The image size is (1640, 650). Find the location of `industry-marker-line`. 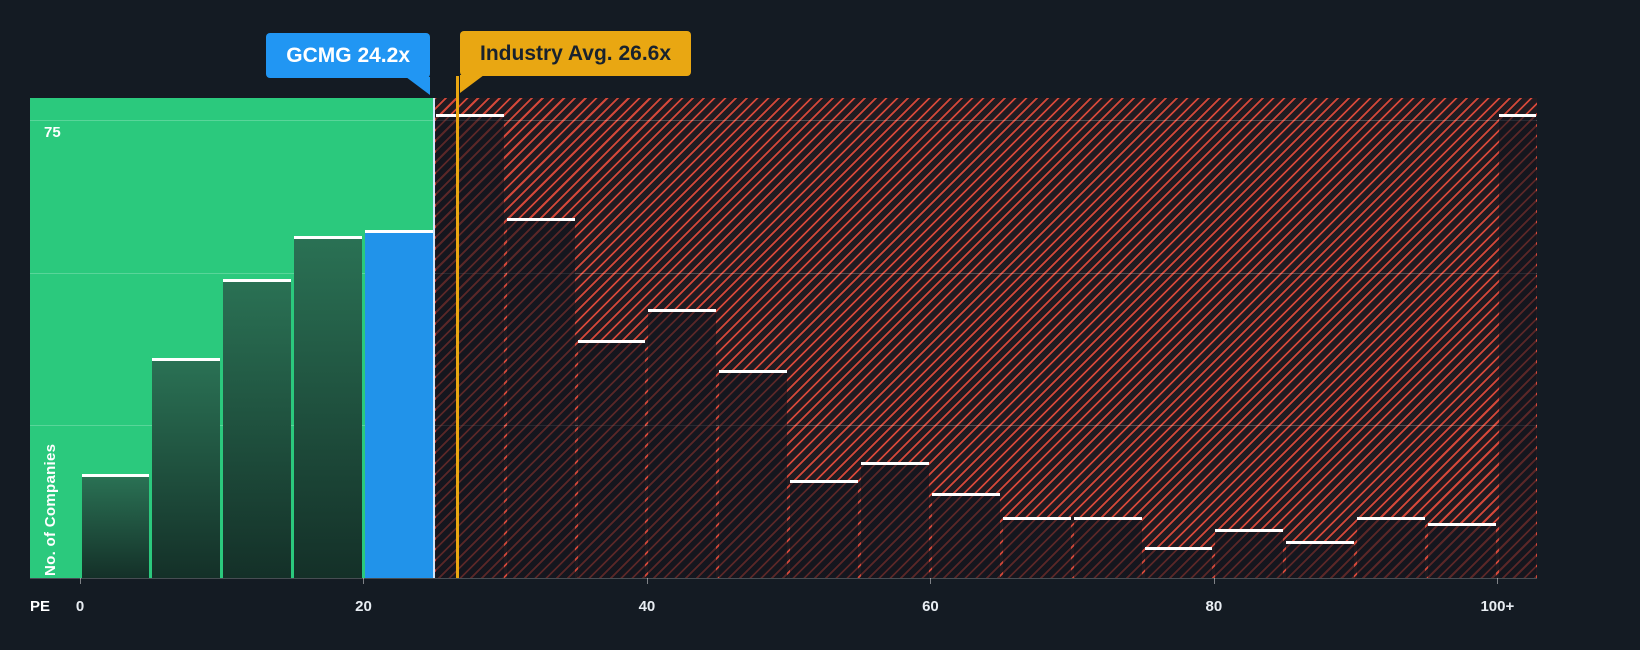

industry-marker-line is located at coordinates (457, 327).